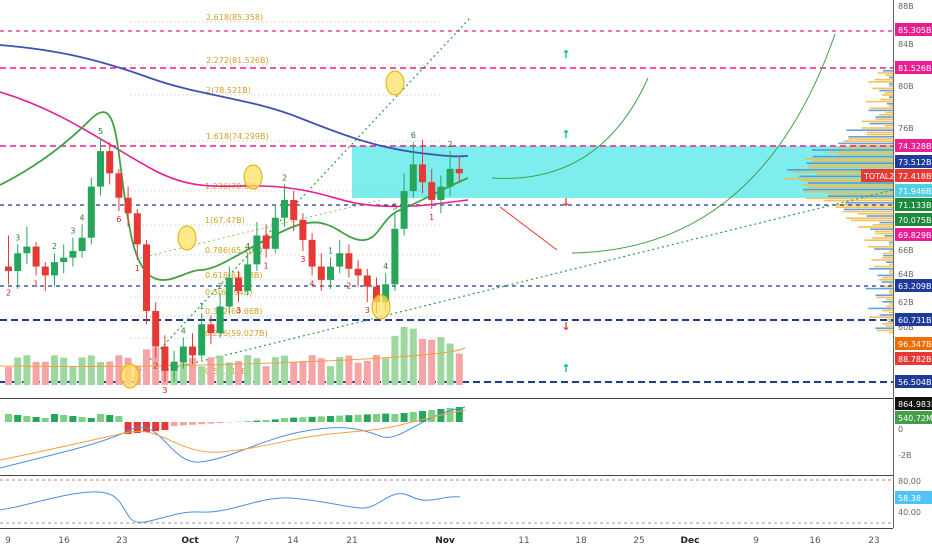 Image resolution: width=932 pixels, height=554 pixels. What do you see at coordinates (914, 176) in the screenshot?
I see `price-label-text: 72.418B` at bounding box center [914, 176].